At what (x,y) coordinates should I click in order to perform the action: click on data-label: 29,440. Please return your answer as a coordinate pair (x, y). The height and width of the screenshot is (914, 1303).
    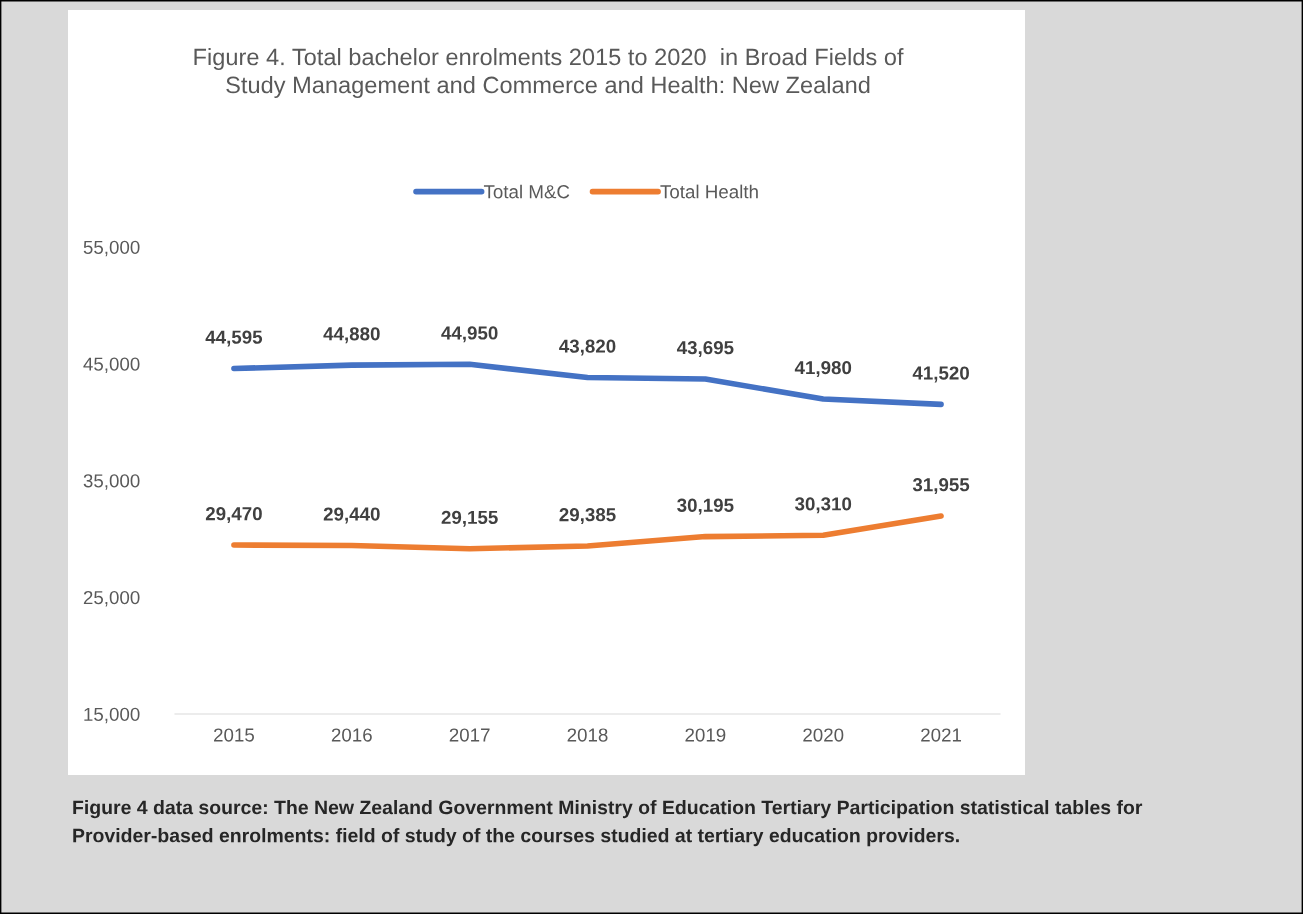
    Looking at the image, I should click on (351, 515).